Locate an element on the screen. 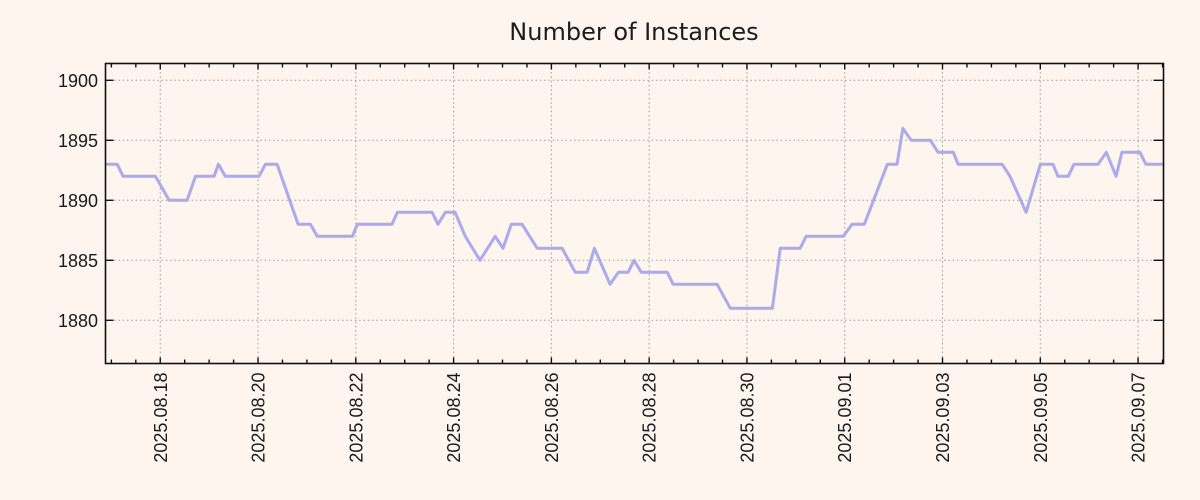  x-tick-label: 2025.08.30 is located at coordinates (747, 418).